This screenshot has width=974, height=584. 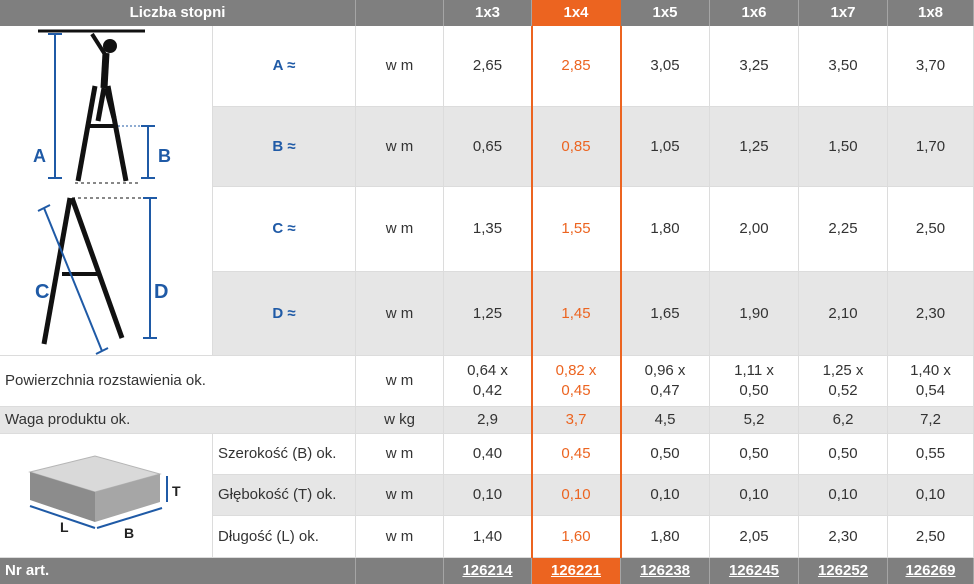 I want to click on article-cell: 126214, so click(x=488, y=571).